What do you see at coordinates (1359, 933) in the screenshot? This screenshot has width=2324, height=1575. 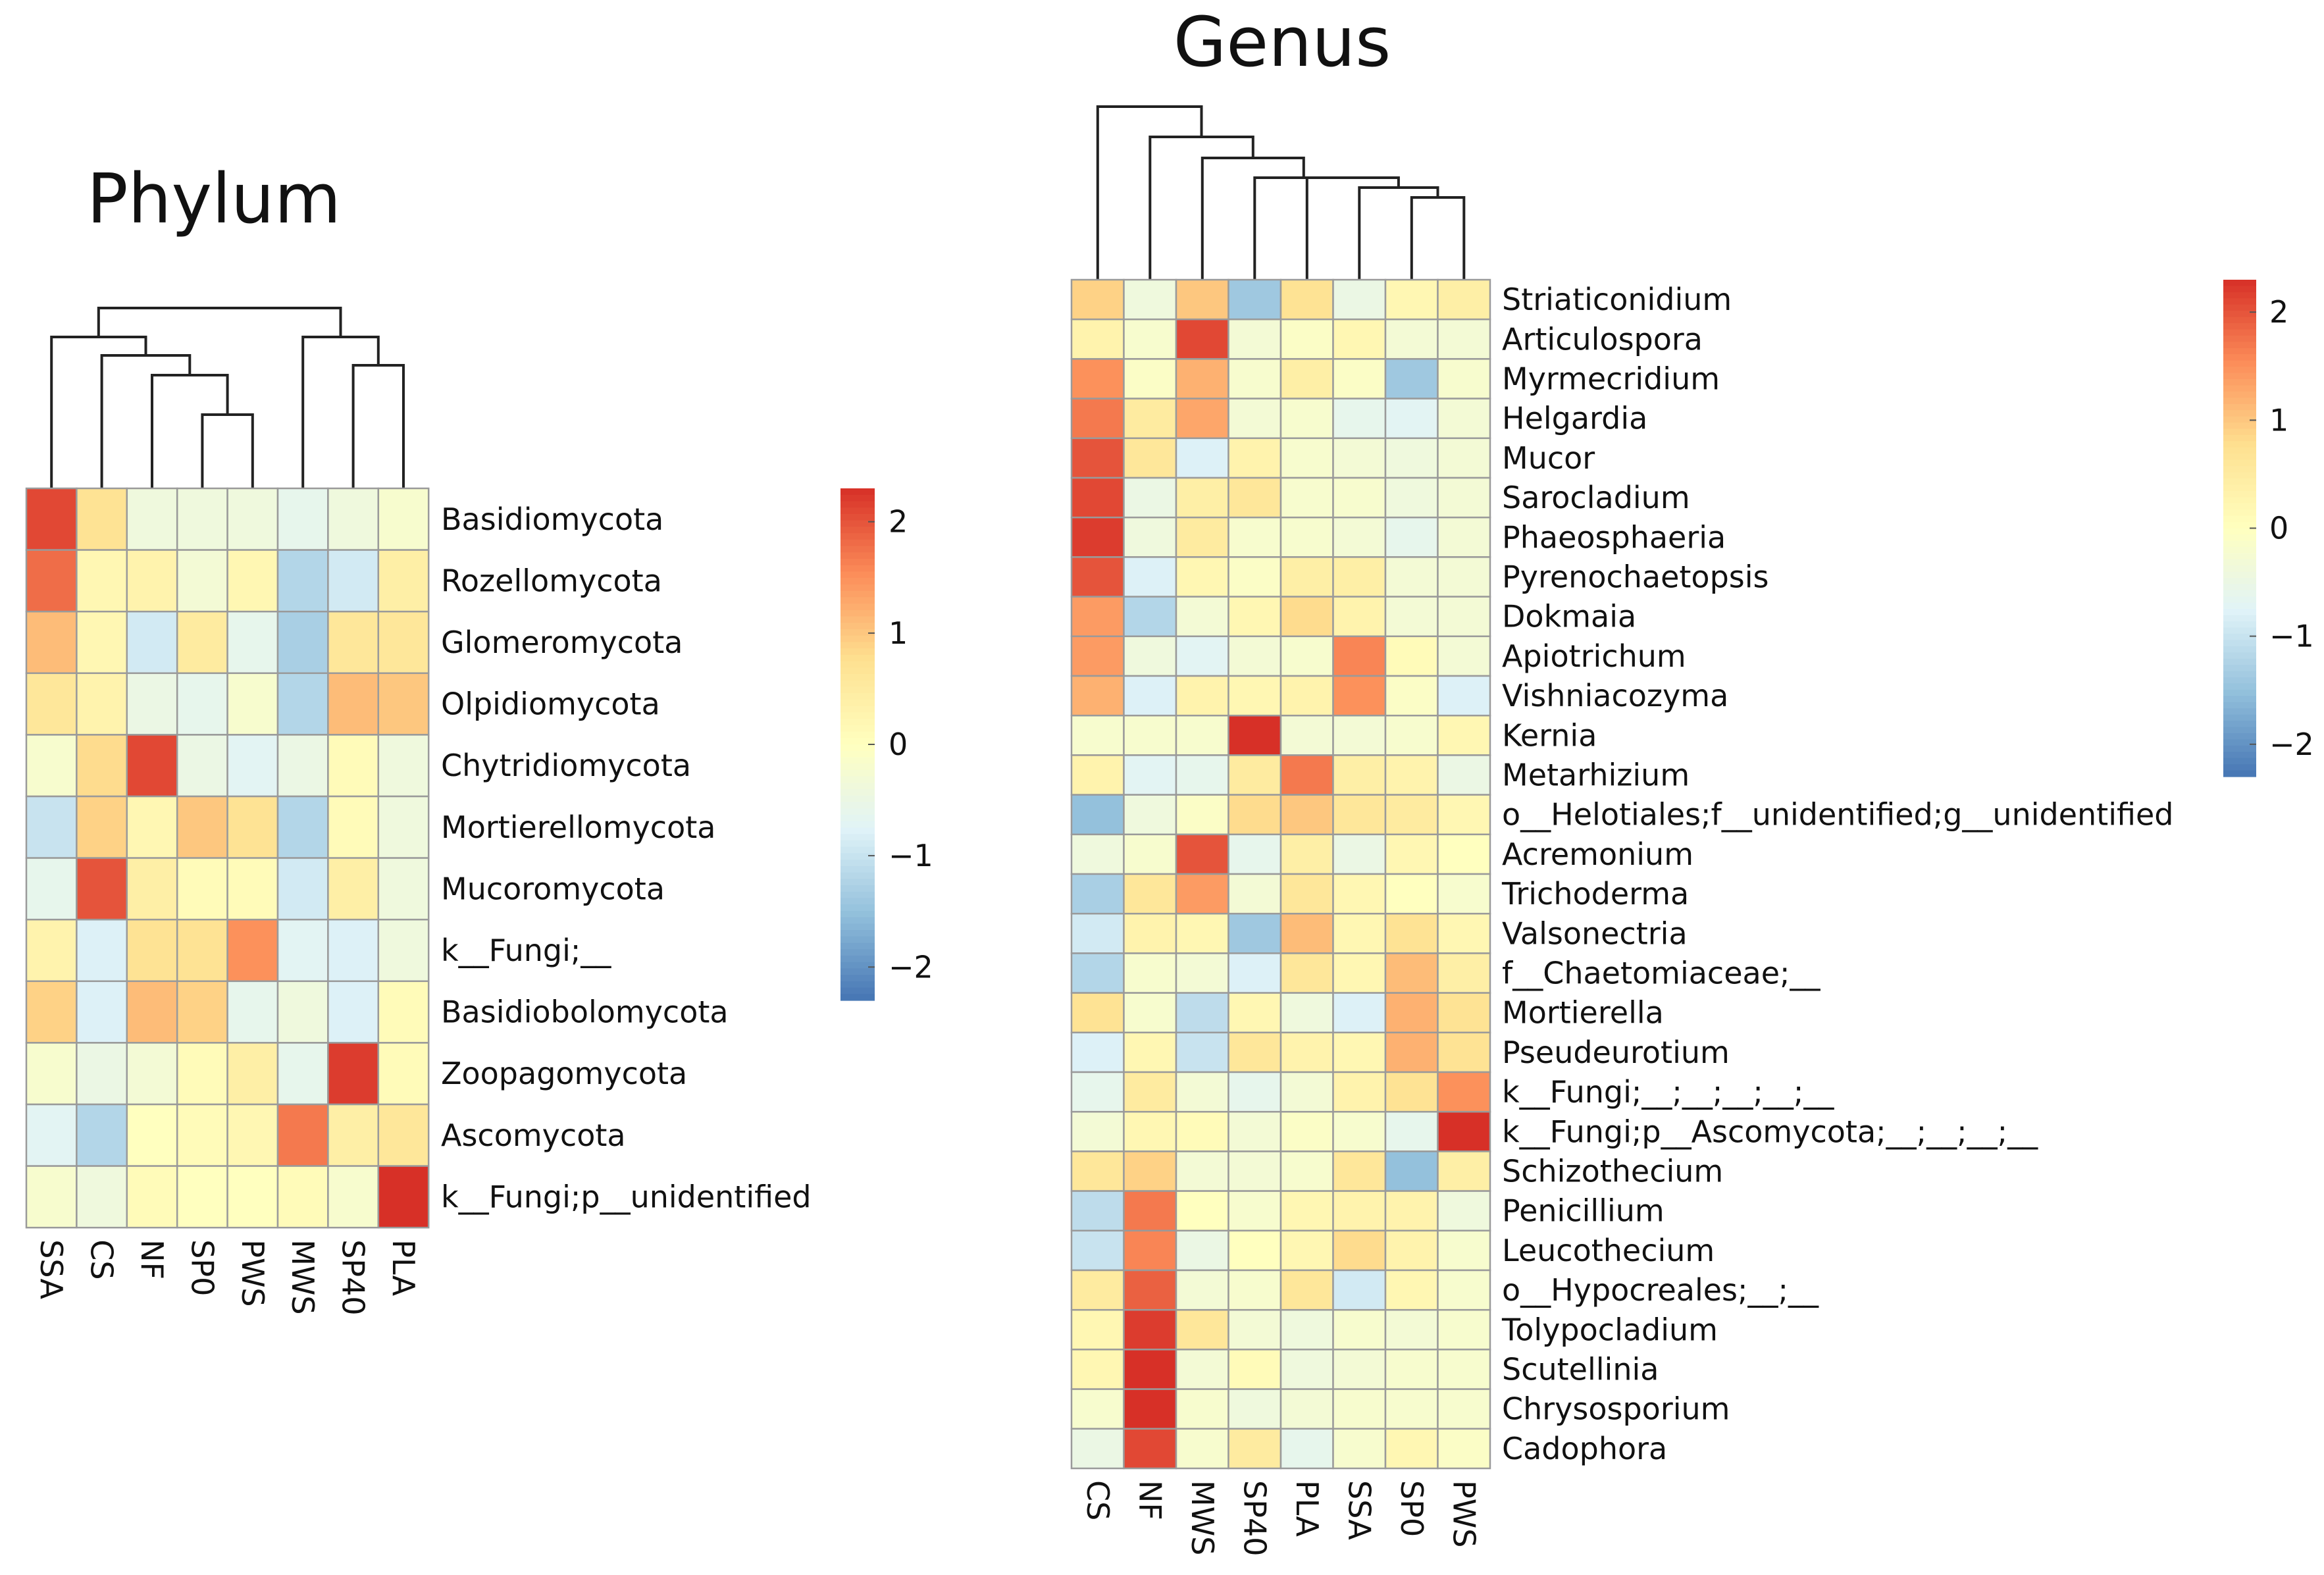 I see `genus-cell-valsonectria-ssa` at bounding box center [1359, 933].